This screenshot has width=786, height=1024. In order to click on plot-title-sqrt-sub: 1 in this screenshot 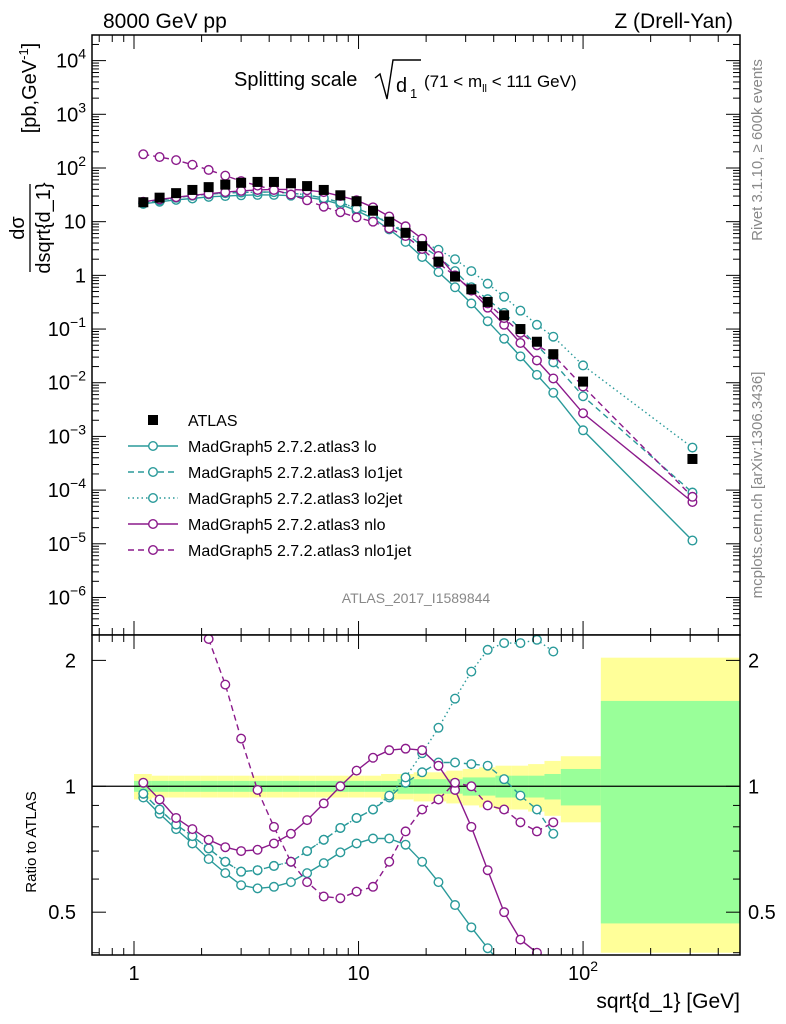, I will do `click(413, 93)`.